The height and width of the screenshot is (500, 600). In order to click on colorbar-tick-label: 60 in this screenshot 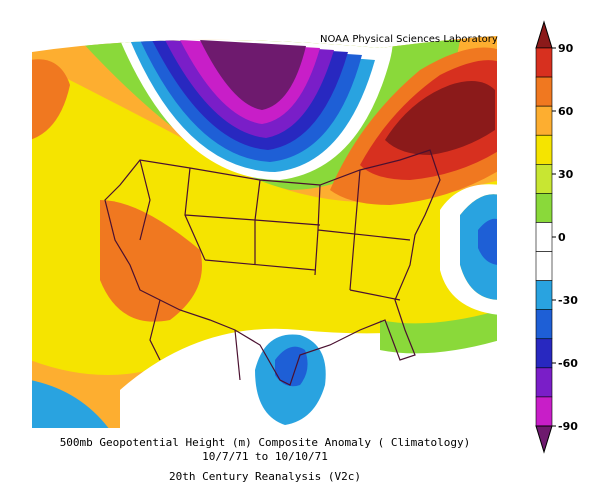, I will do `click(566, 111)`.